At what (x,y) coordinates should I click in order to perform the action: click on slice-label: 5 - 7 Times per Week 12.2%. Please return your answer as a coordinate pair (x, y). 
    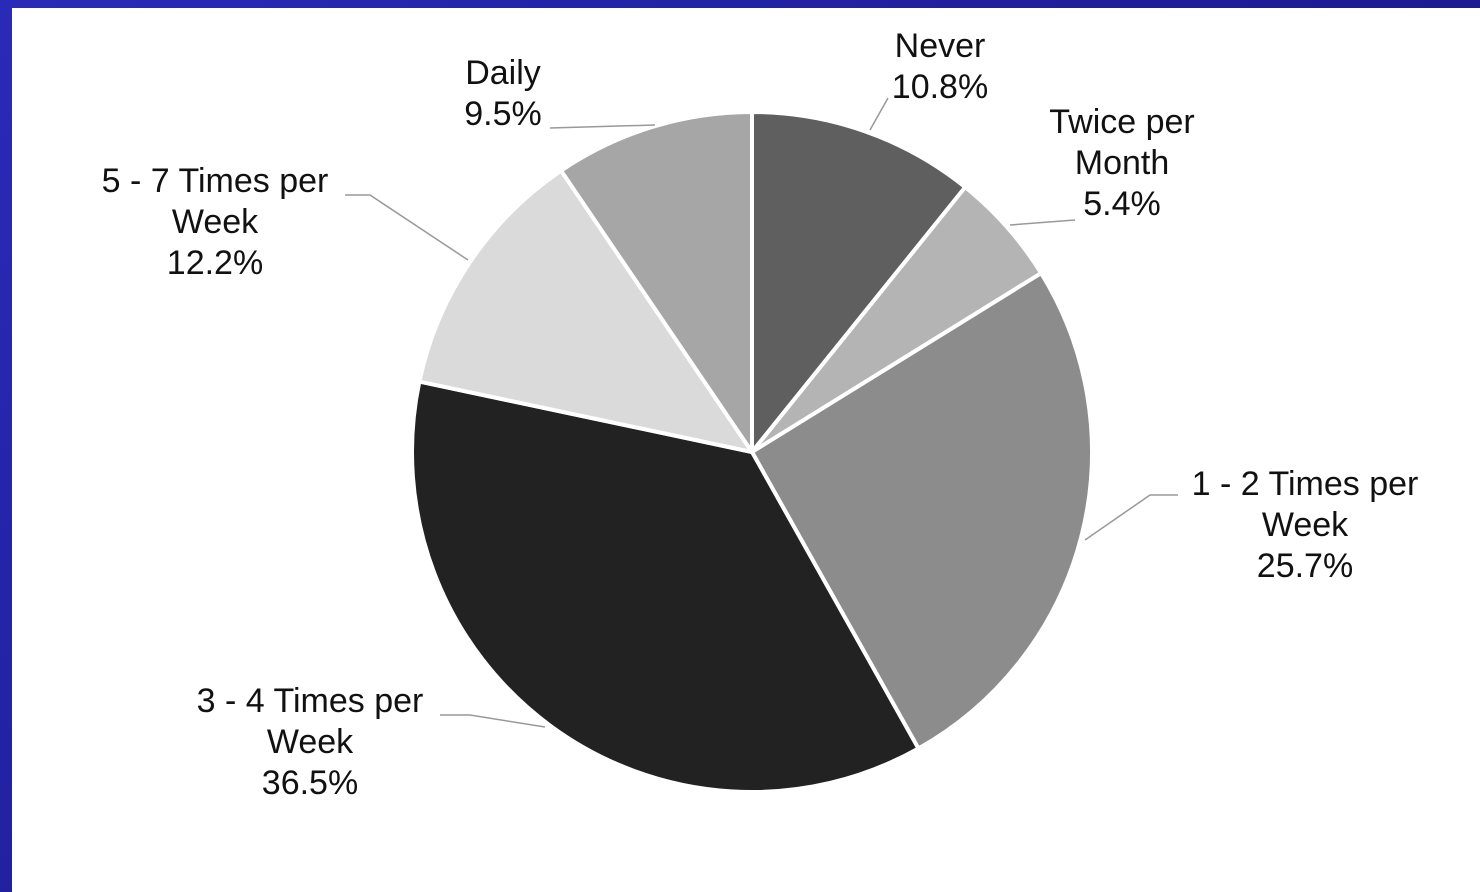
    Looking at the image, I should click on (215, 222).